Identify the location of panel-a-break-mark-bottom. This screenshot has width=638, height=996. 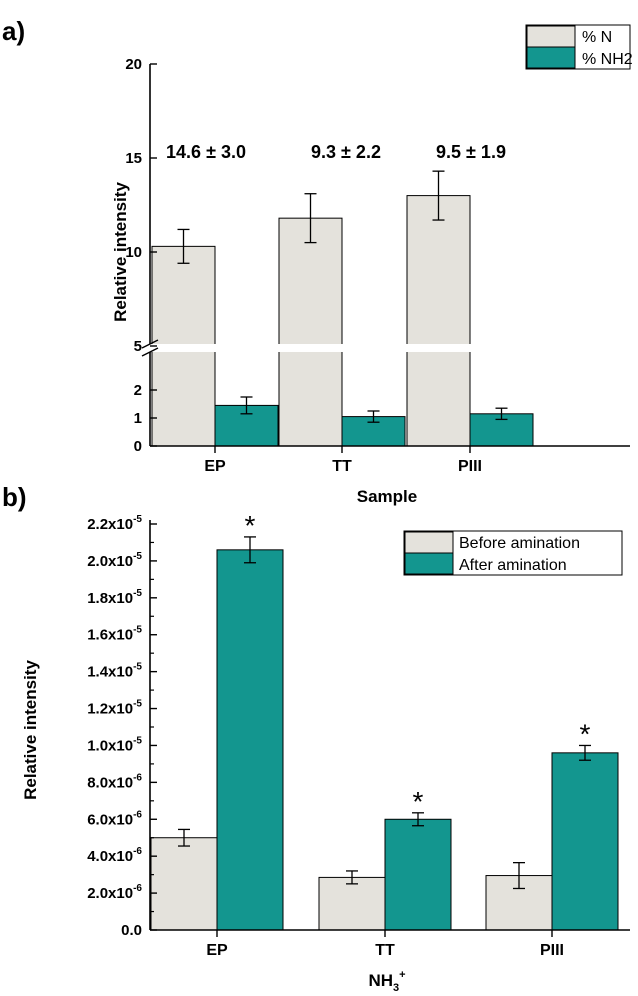
(150, 352).